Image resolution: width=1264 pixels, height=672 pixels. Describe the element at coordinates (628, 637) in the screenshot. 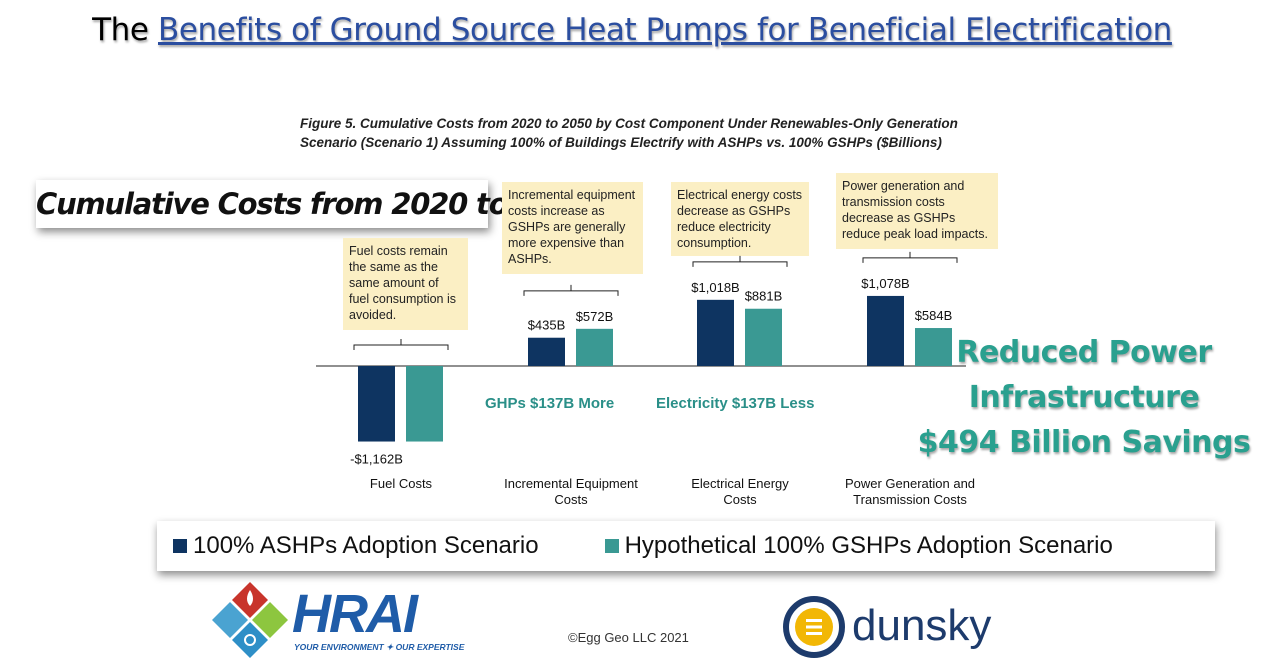

I see `copyright-text: ©Egg Geo LLC 2021` at that location.